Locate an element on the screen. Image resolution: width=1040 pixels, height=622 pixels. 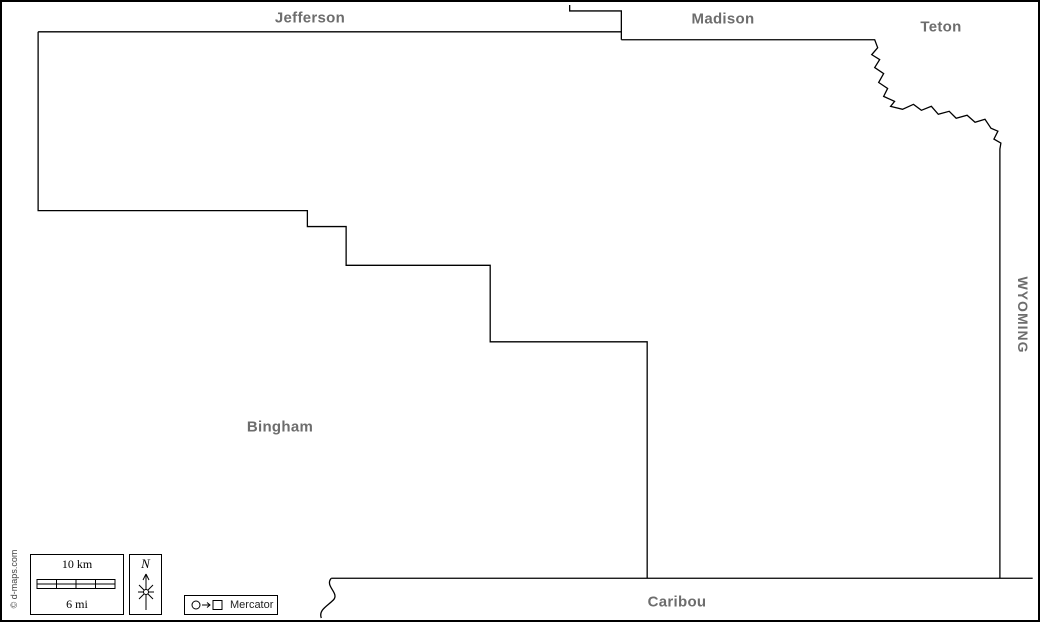
scale-bar is located at coordinates (76, 584).